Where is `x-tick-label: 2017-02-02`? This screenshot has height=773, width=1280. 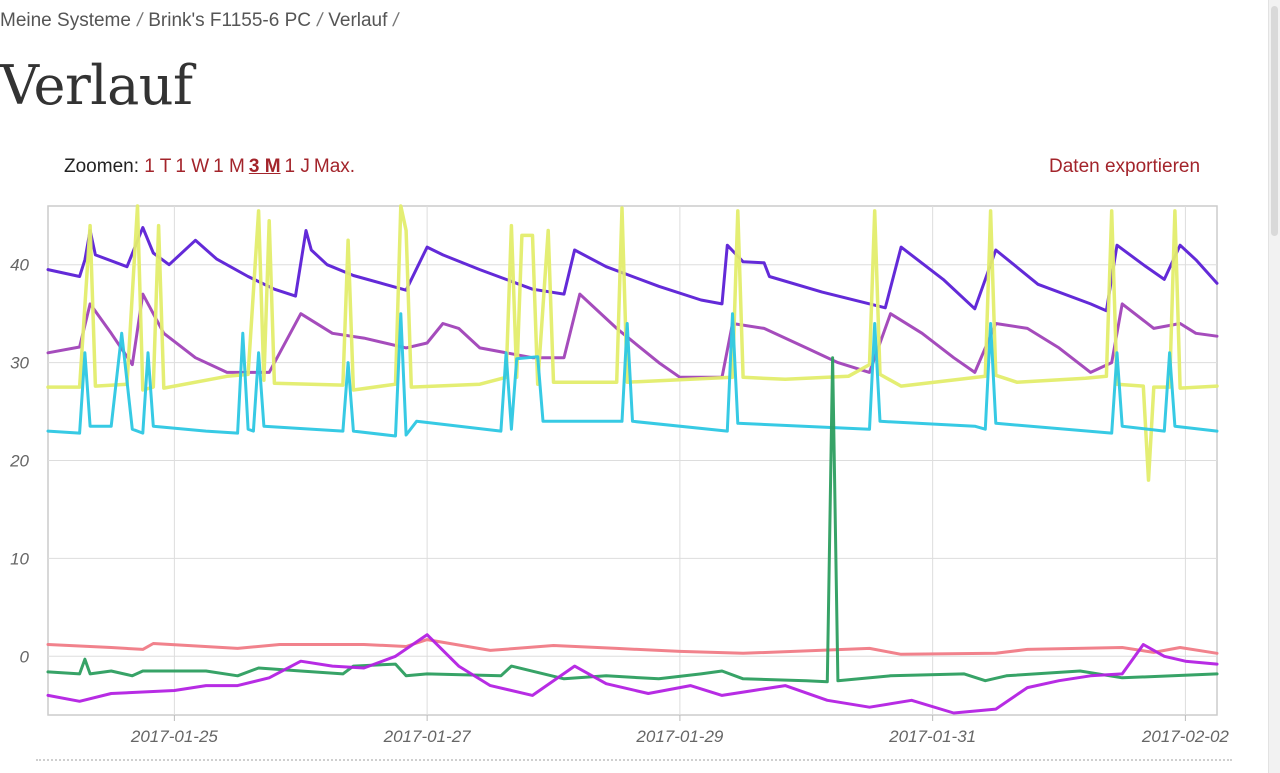
x-tick-label: 2017-02-02 is located at coordinates (1185, 736).